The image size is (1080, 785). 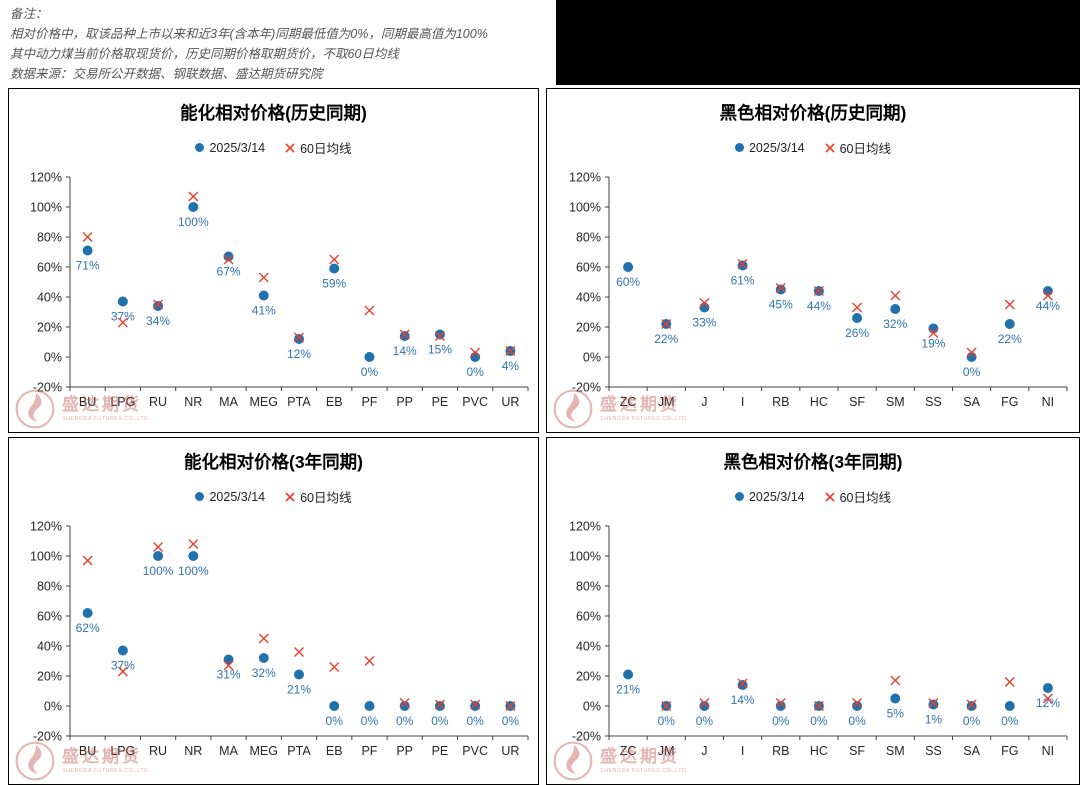 What do you see at coordinates (299, 402) in the screenshot?
I see `x-category-label: PTA` at bounding box center [299, 402].